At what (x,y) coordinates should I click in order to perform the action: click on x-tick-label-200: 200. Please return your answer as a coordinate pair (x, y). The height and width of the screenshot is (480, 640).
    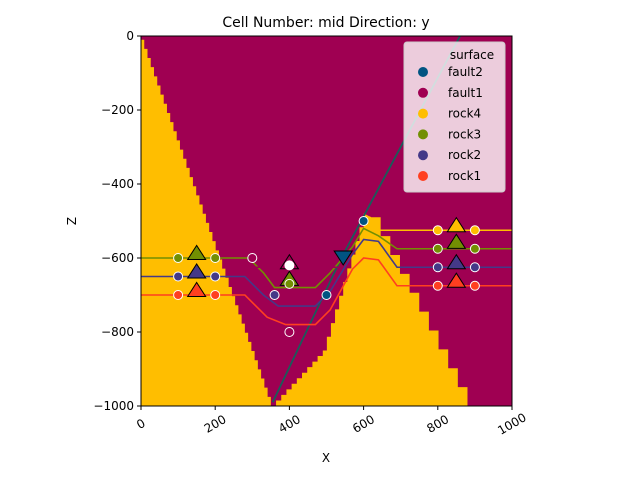
    Looking at the image, I should click on (215, 424).